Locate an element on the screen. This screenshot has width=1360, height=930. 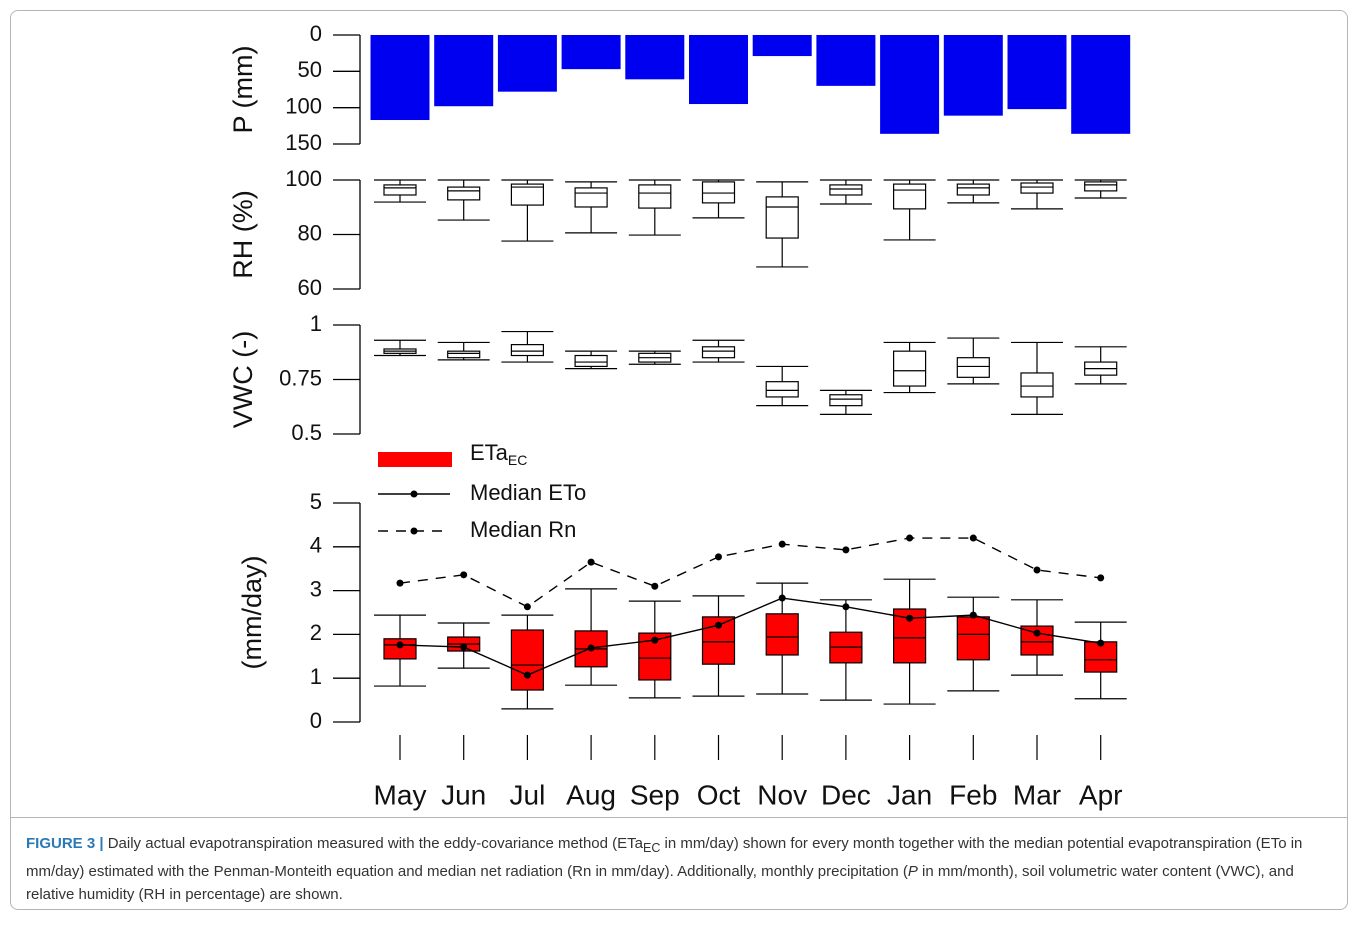
legend-label-sub: EC is located at coordinates (517, 460).